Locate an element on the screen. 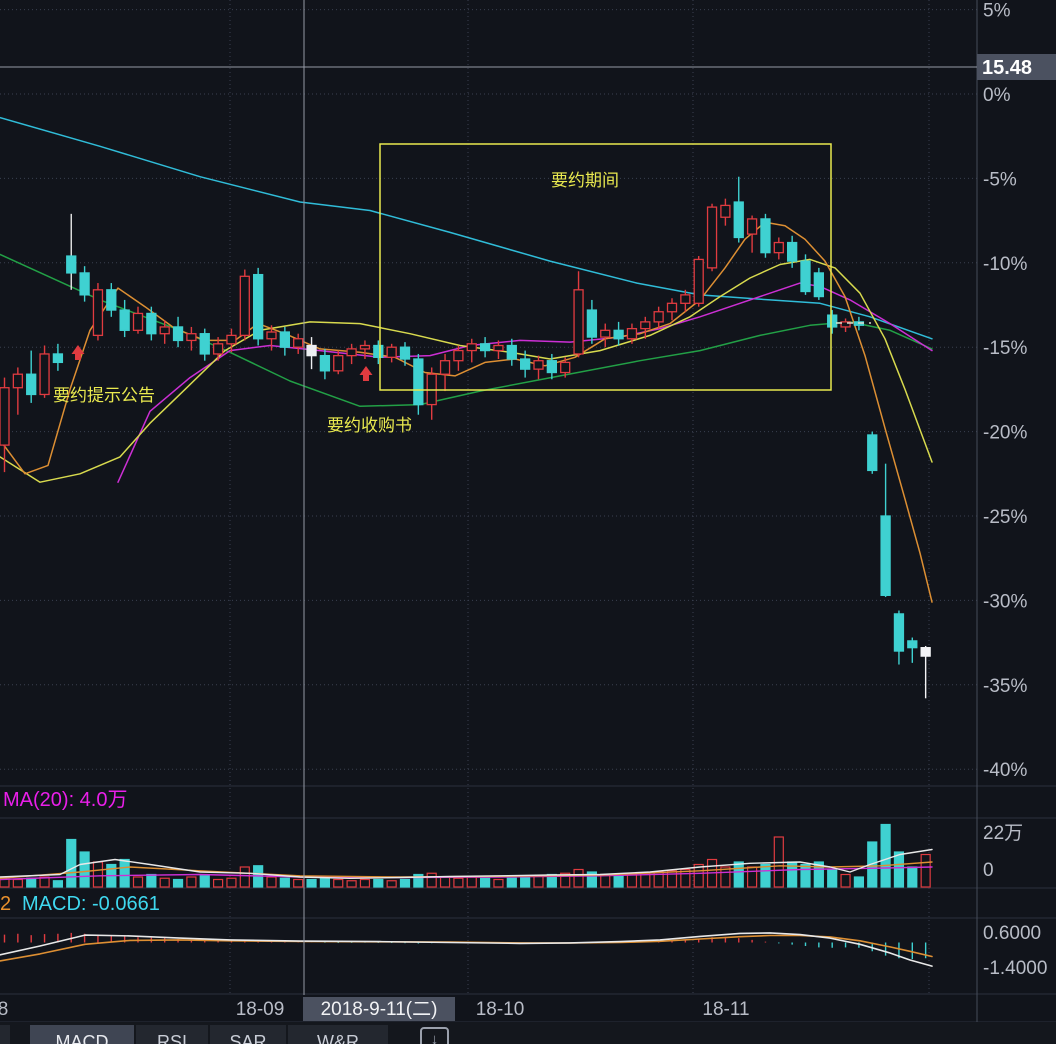 The image size is (1056, 1044). selected-date-badge is located at coordinates (379, 1009).